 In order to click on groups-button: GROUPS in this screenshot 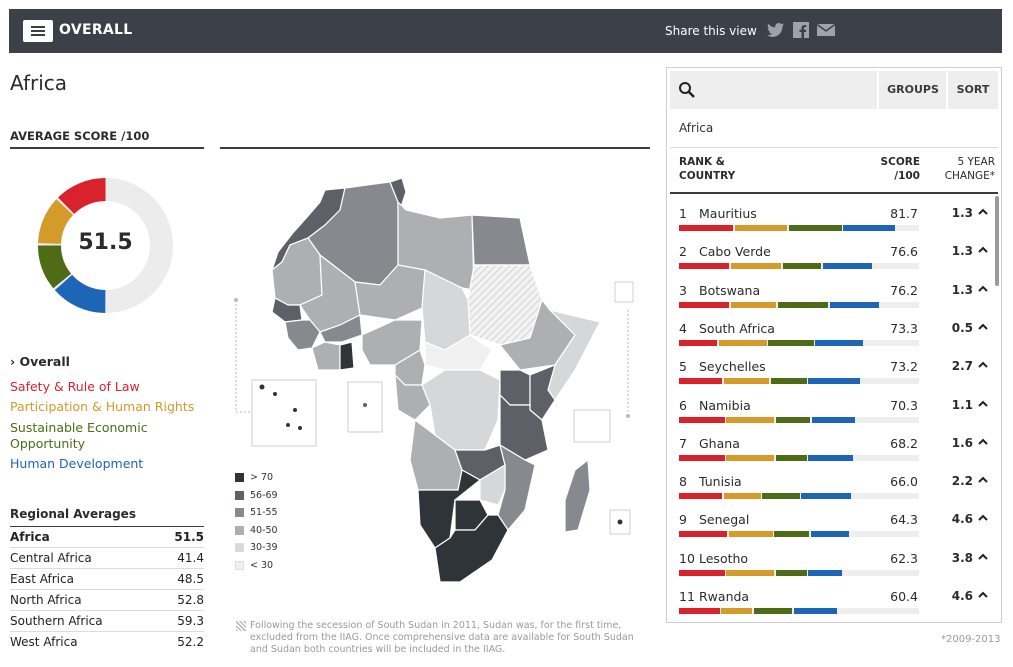, I will do `click(913, 89)`.